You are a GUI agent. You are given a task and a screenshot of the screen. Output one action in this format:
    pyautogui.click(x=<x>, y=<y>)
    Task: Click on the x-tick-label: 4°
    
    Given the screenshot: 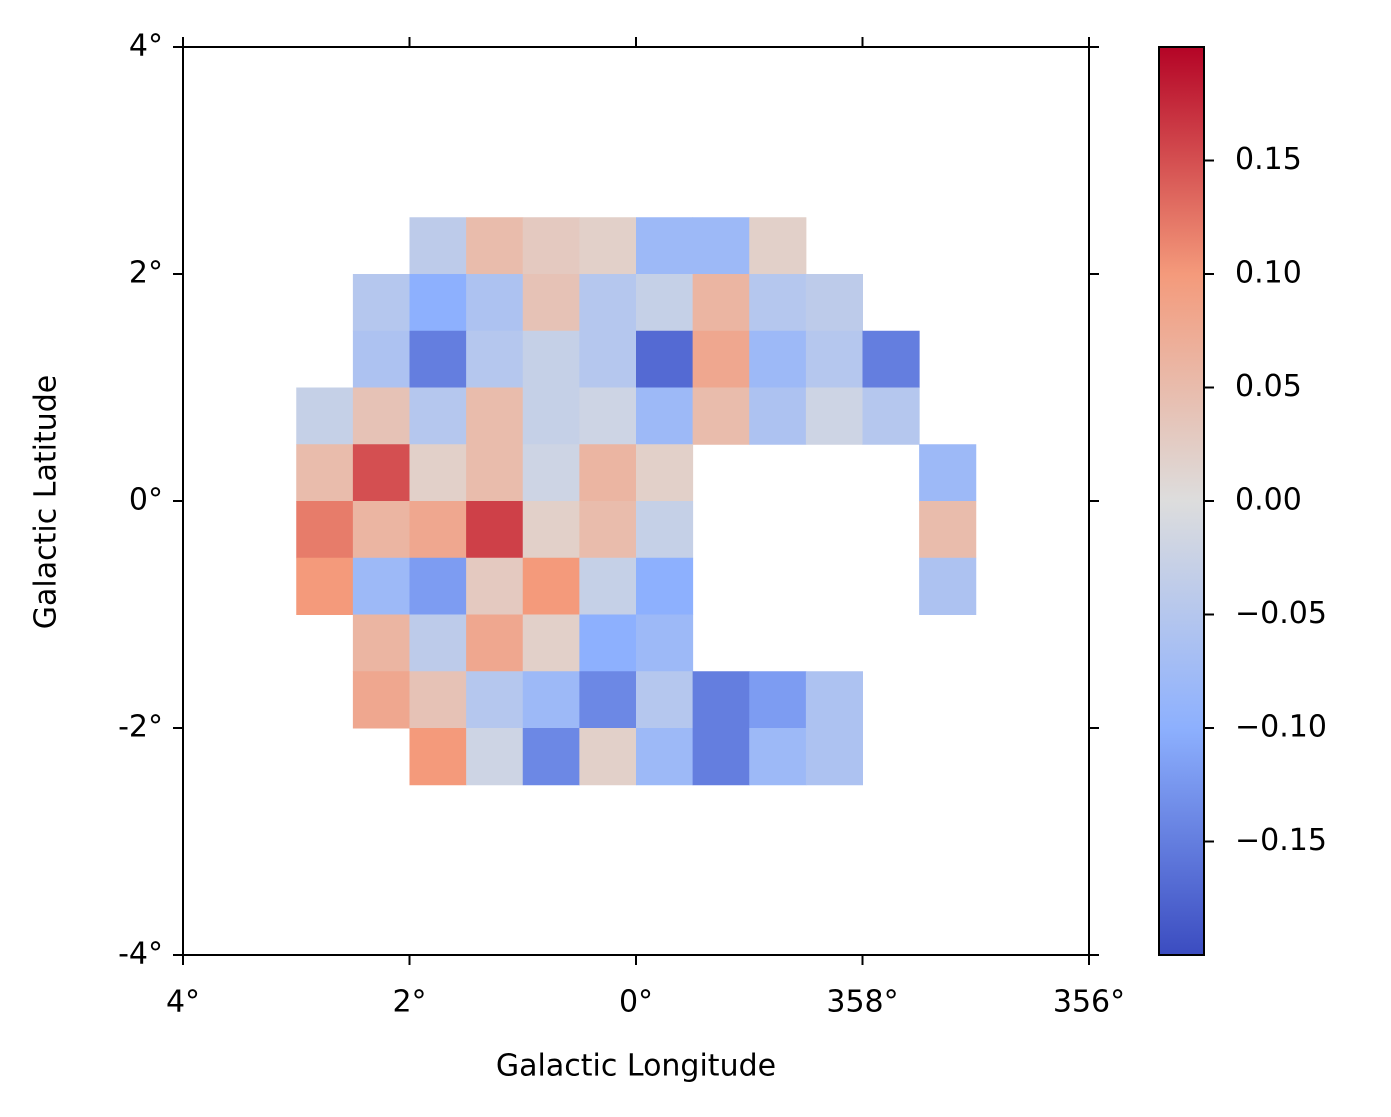 What is the action you would take?
    pyautogui.click(x=183, y=1002)
    